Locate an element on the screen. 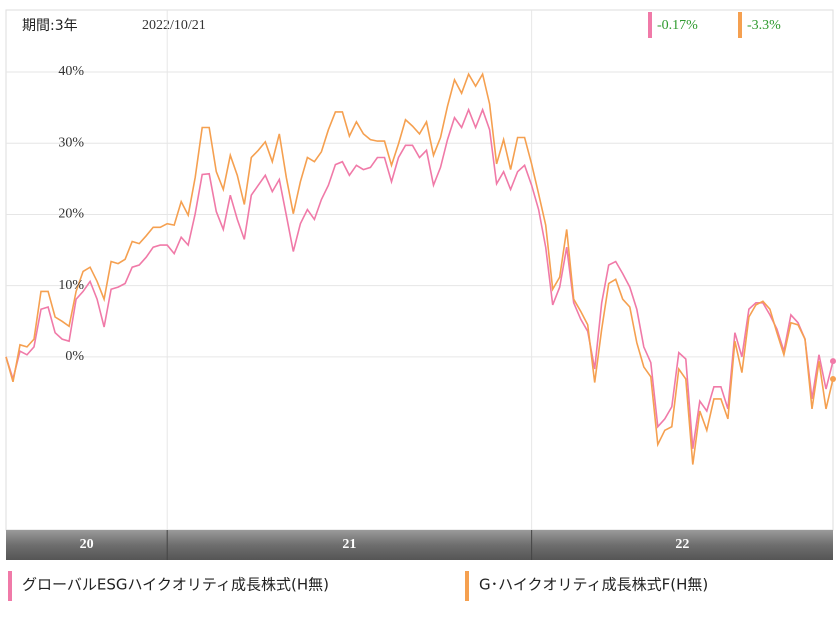 The width and height of the screenshot is (839, 622). date: 2022/10/21 is located at coordinates (174, 25).